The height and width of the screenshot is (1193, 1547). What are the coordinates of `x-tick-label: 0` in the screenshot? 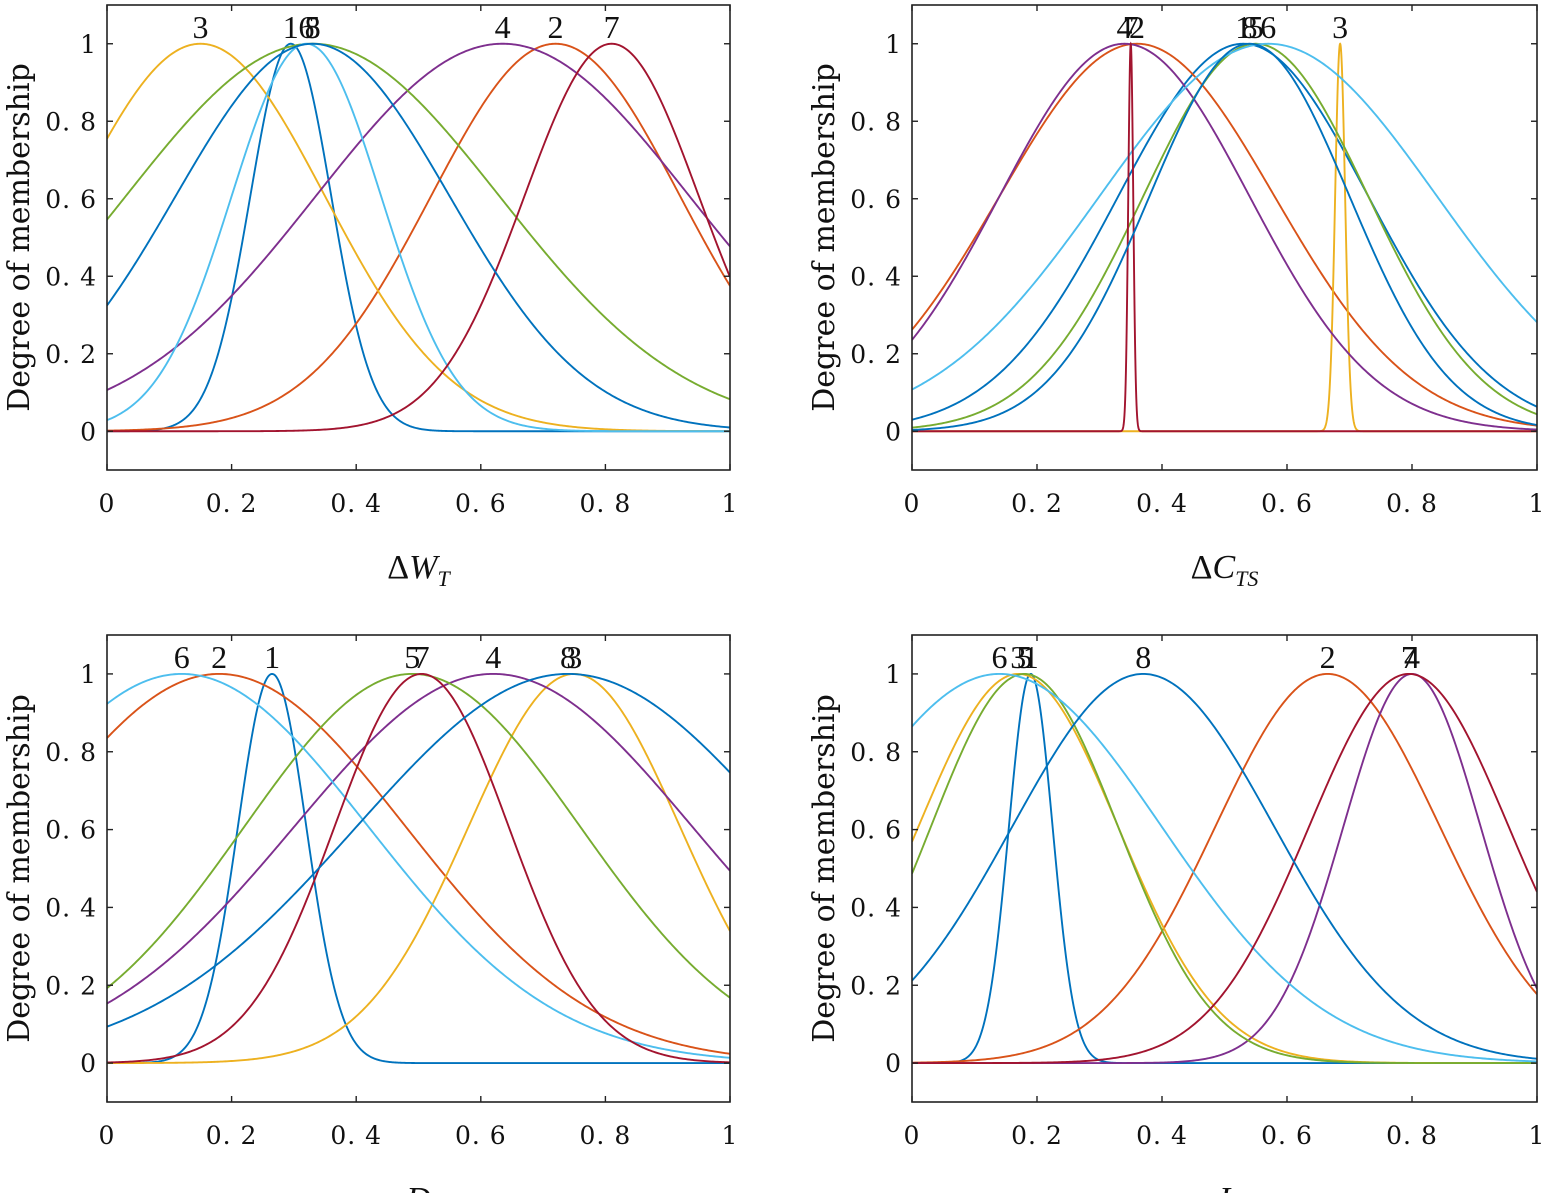 It's located at (912, 1135).